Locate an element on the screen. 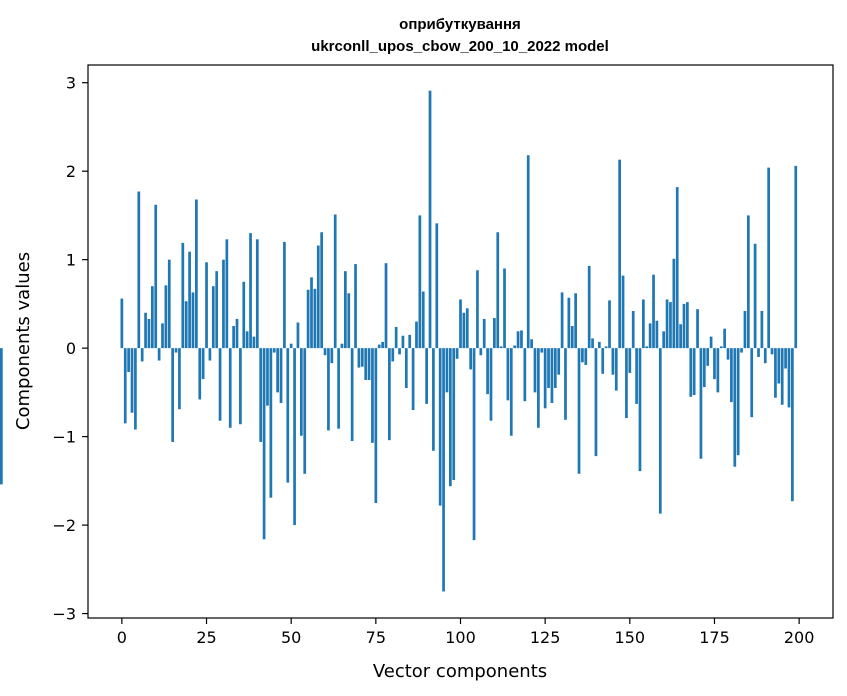 The width and height of the screenshot is (847, 696). chart-title-line2: ukrconll_upos_cbow_200_10_2022 model is located at coordinates (460, 46).